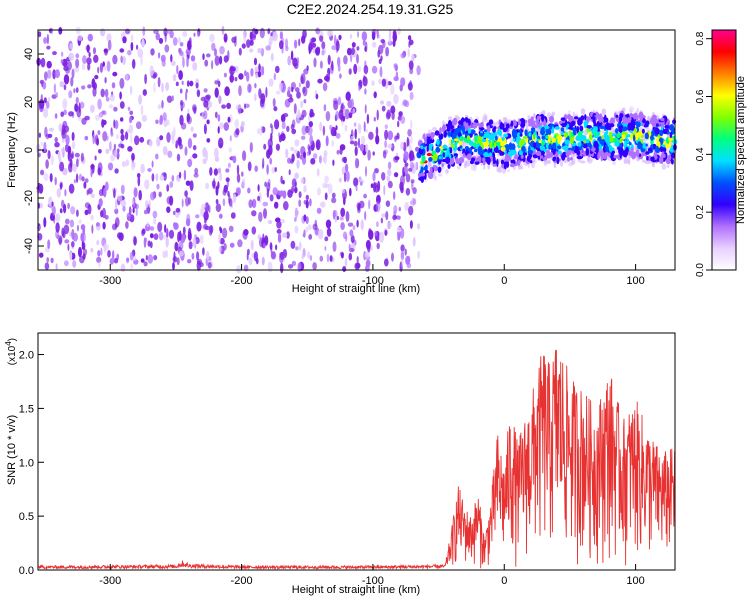  Describe the element at coordinates (12, 450) in the screenshot. I see `snr-y-axis-label: SNR (10 * v/v)` at that location.